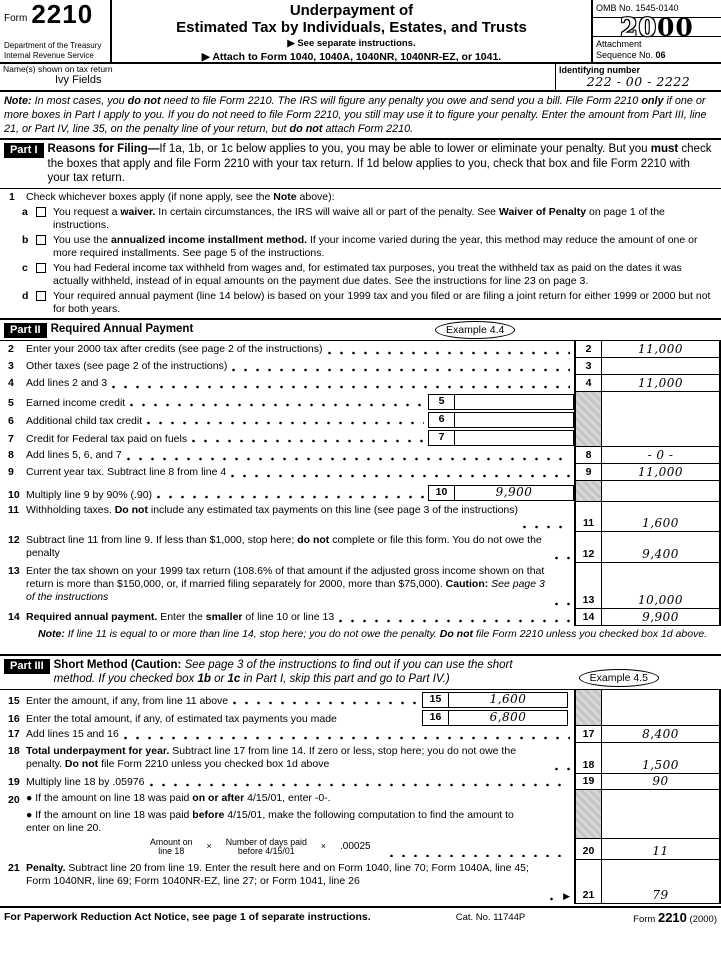  I want to click on line-10-amount: 9,900, so click(514, 491).